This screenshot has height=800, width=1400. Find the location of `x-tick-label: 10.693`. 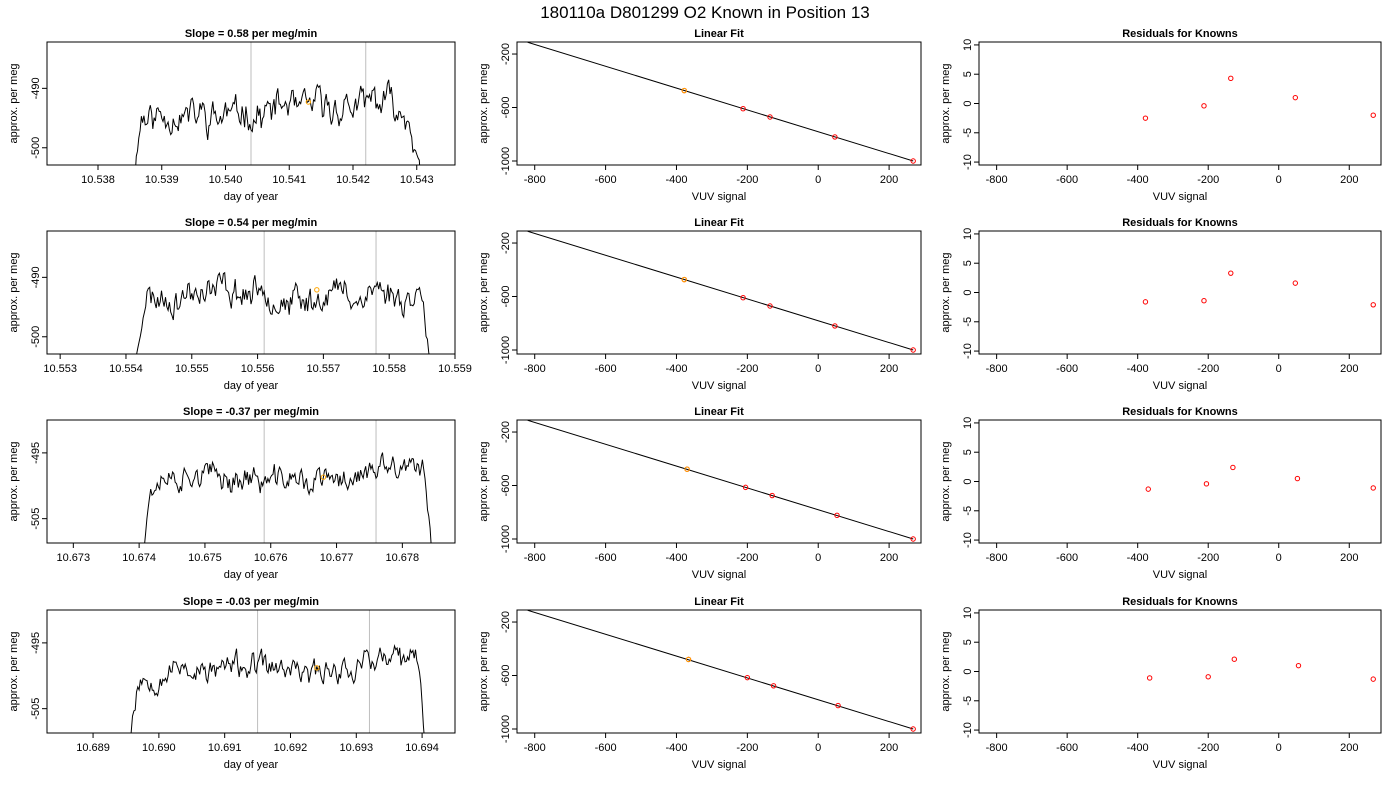

x-tick-label: 10.693 is located at coordinates (356, 748).